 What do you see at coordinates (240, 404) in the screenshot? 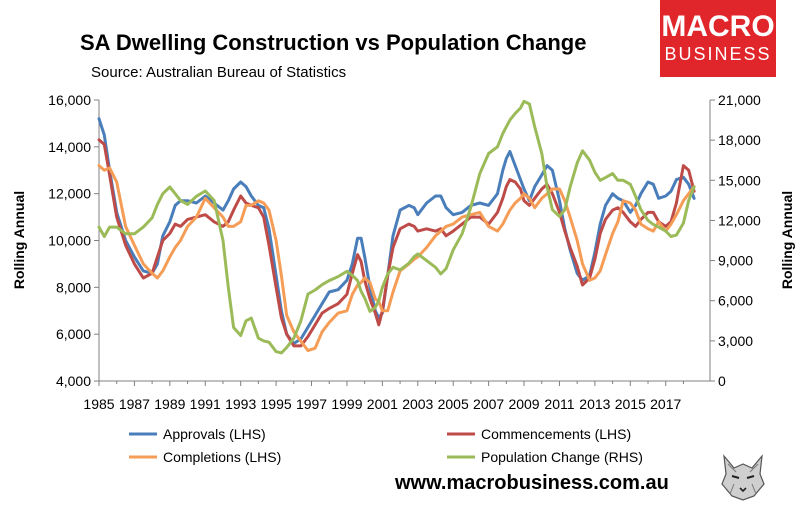
I see `x-tick-label: 1993` at bounding box center [240, 404].